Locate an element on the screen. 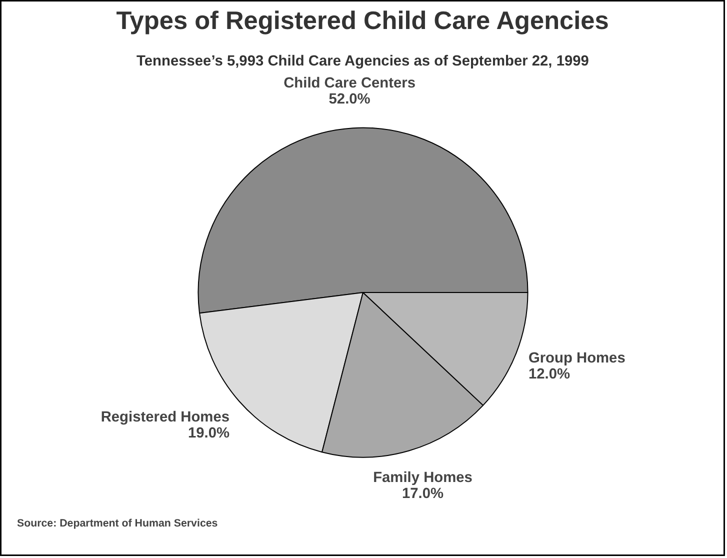 This screenshot has height=558, width=727. chart-subtitle: Tennessee’s 5,993 Child Care Agencies as of September 22, 1999 is located at coordinates (362, 61).